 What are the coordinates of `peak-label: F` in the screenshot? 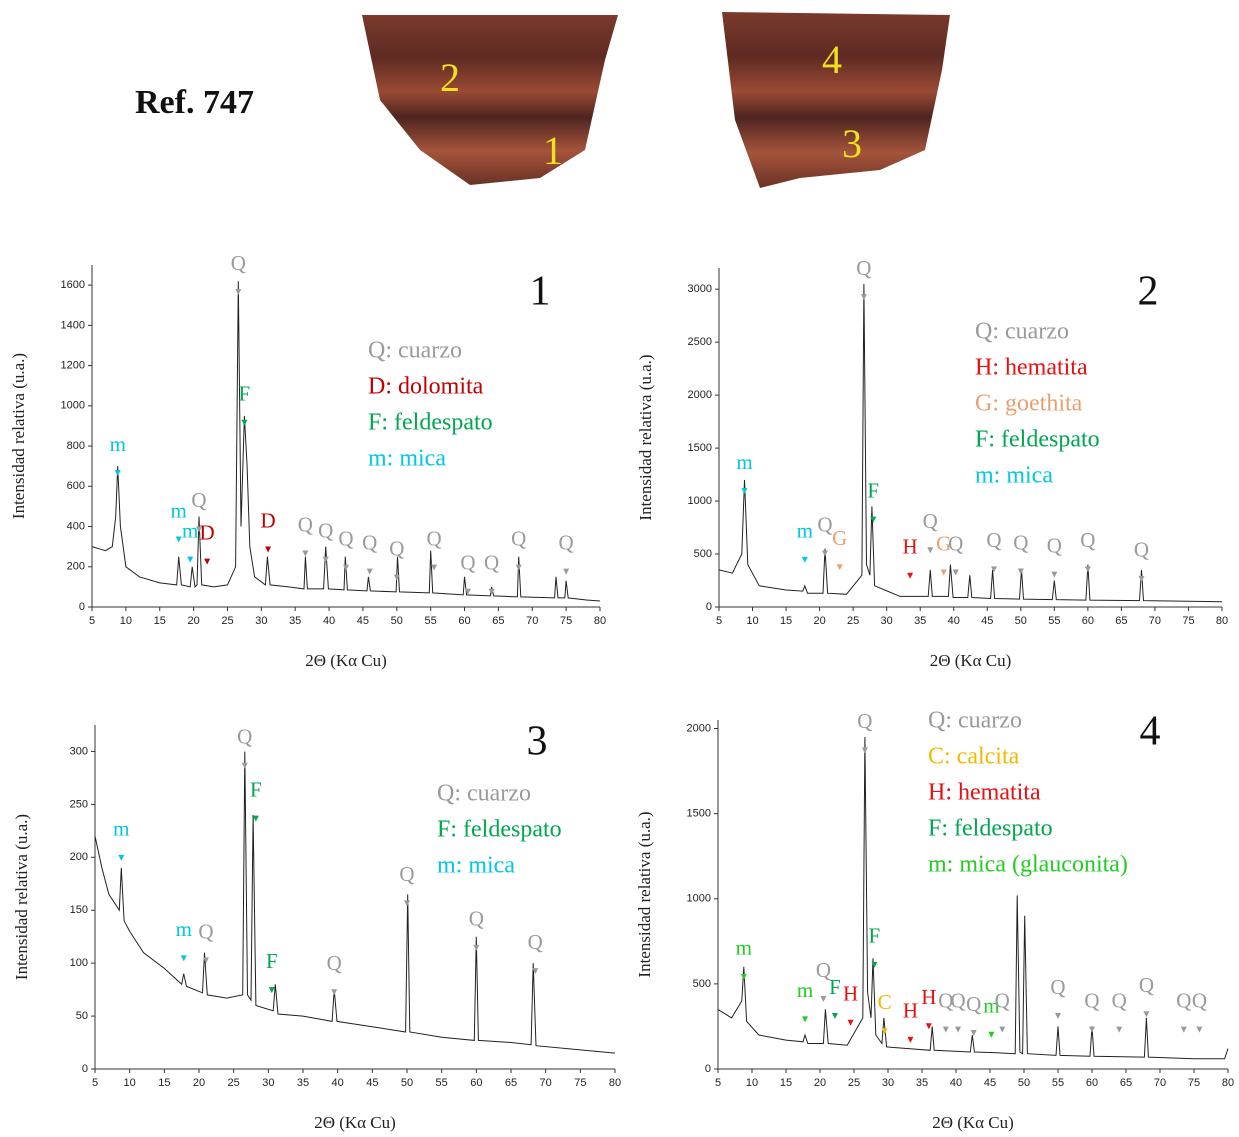 It's located at (256, 789).